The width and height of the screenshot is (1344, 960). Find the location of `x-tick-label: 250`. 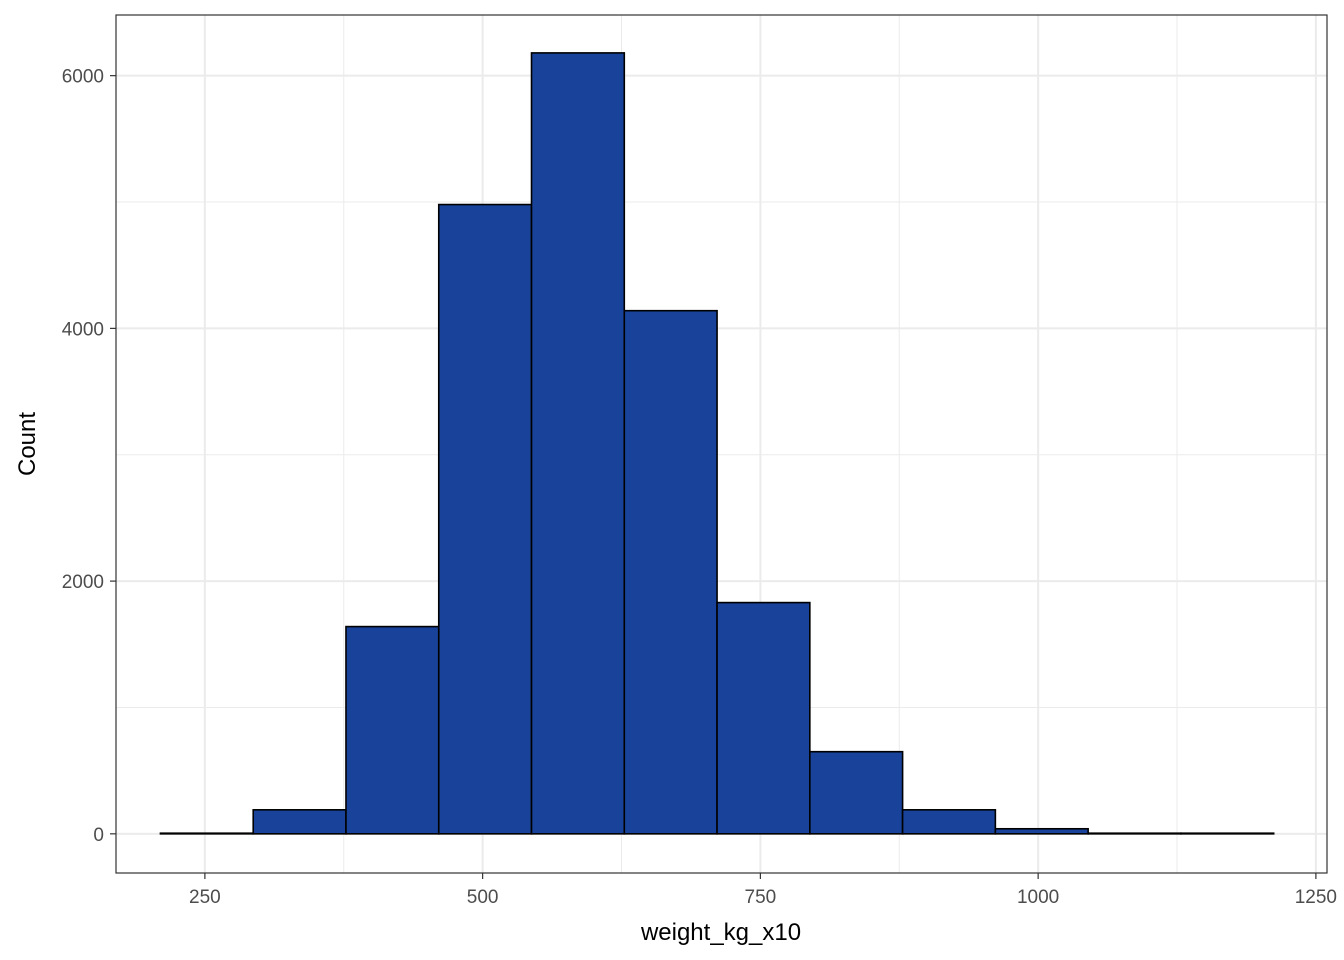

x-tick-label: 250 is located at coordinates (205, 897).